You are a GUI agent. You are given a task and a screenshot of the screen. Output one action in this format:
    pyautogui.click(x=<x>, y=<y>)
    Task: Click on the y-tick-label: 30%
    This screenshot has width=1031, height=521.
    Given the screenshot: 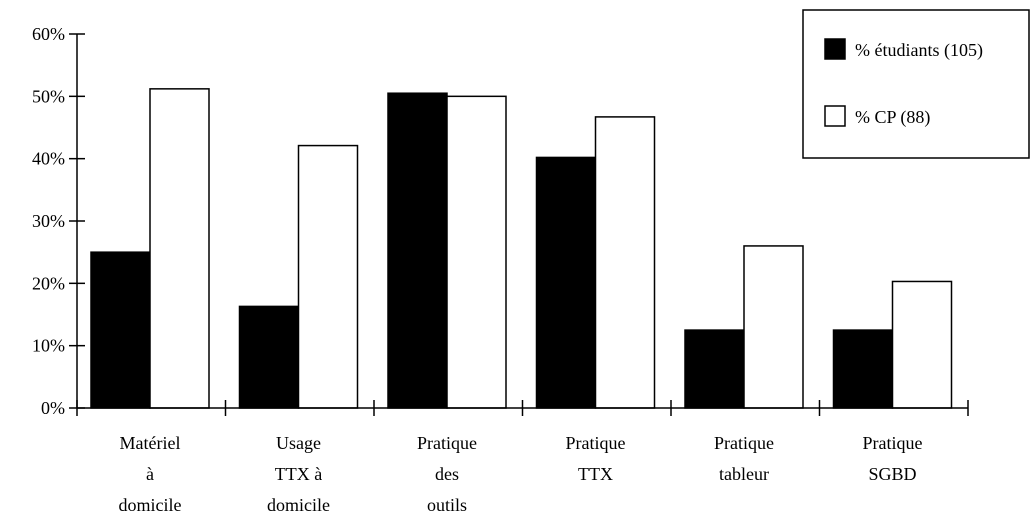 What is the action you would take?
    pyautogui.click(x=48, y=221)
    